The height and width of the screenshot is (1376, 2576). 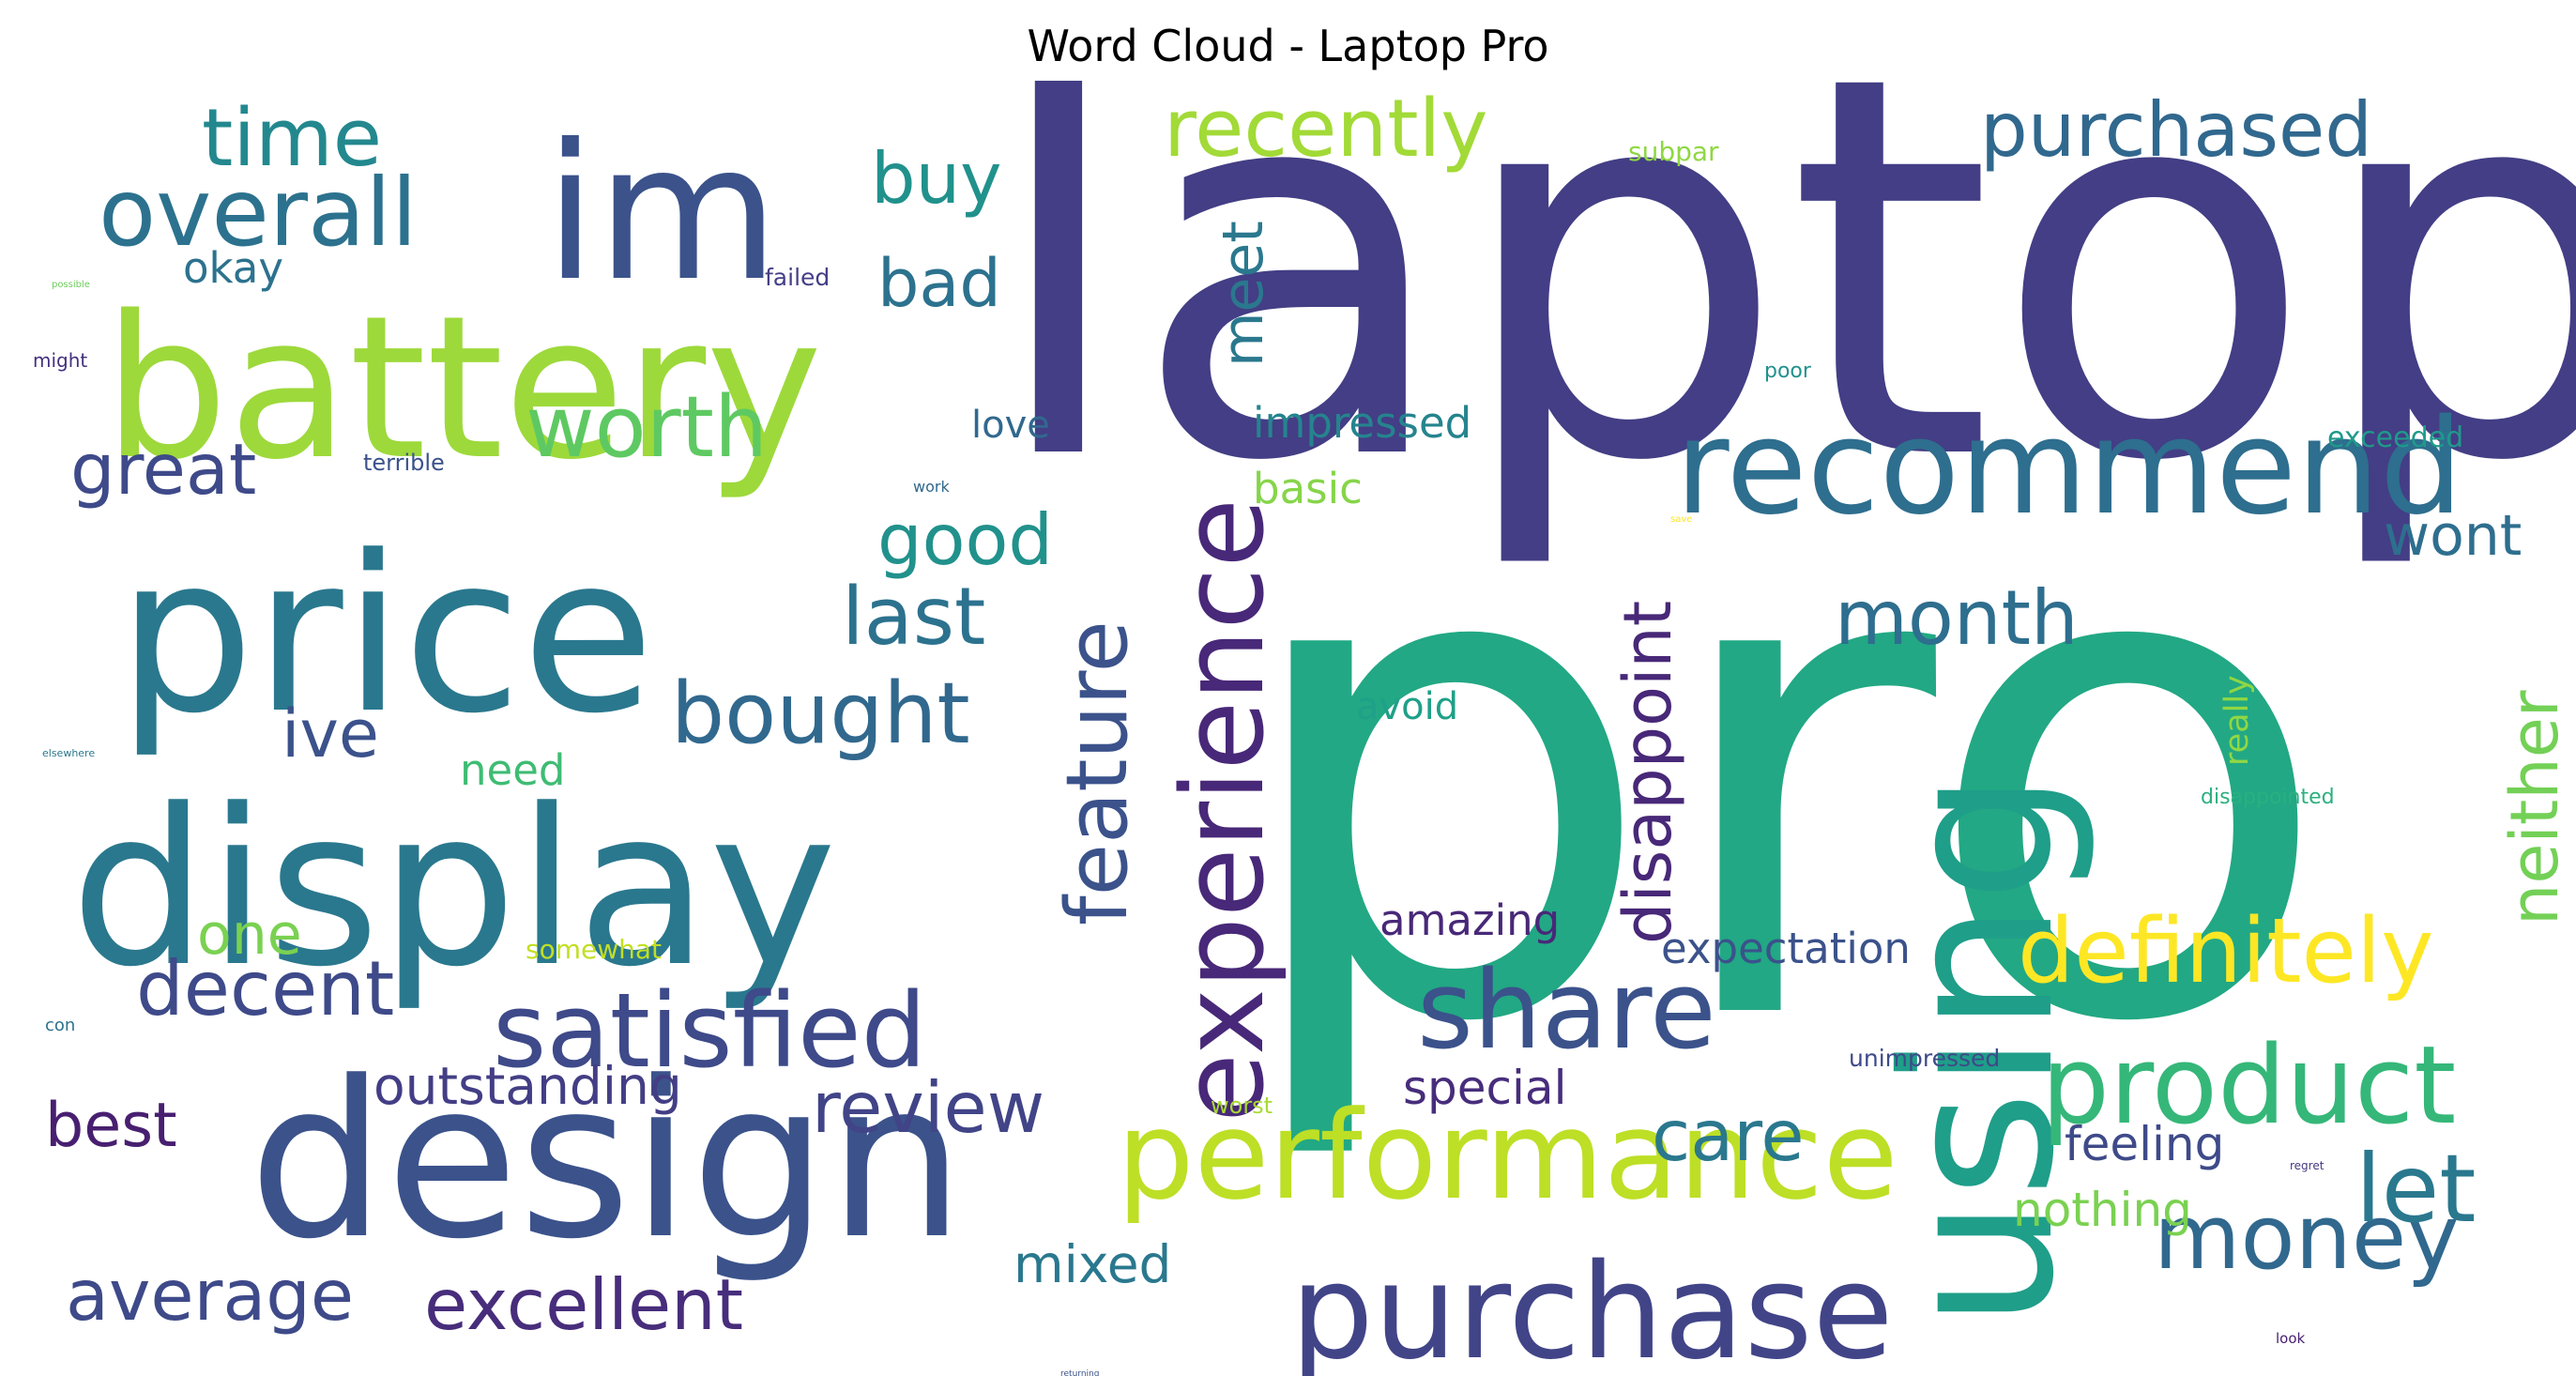 I want to click on word-feature: feature, so click(x=1097, y=772).